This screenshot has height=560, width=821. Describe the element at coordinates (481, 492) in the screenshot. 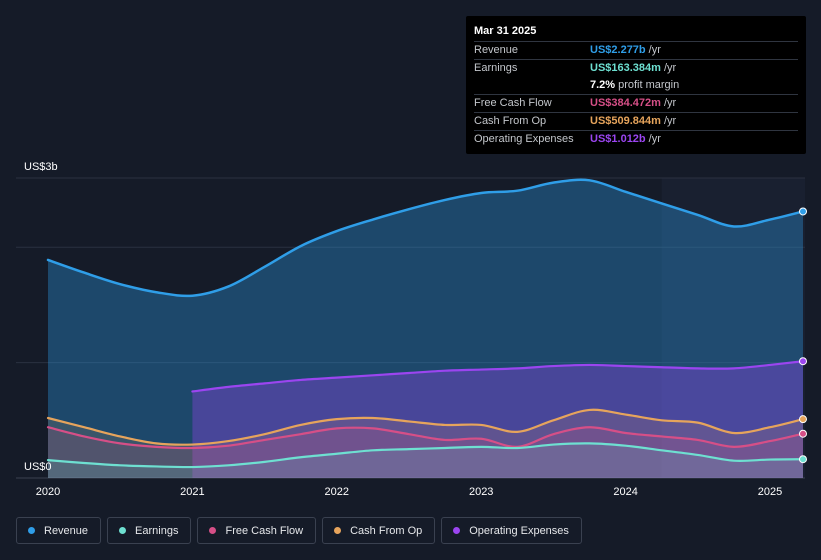

I see `x-tick-label: 2023` at that location.